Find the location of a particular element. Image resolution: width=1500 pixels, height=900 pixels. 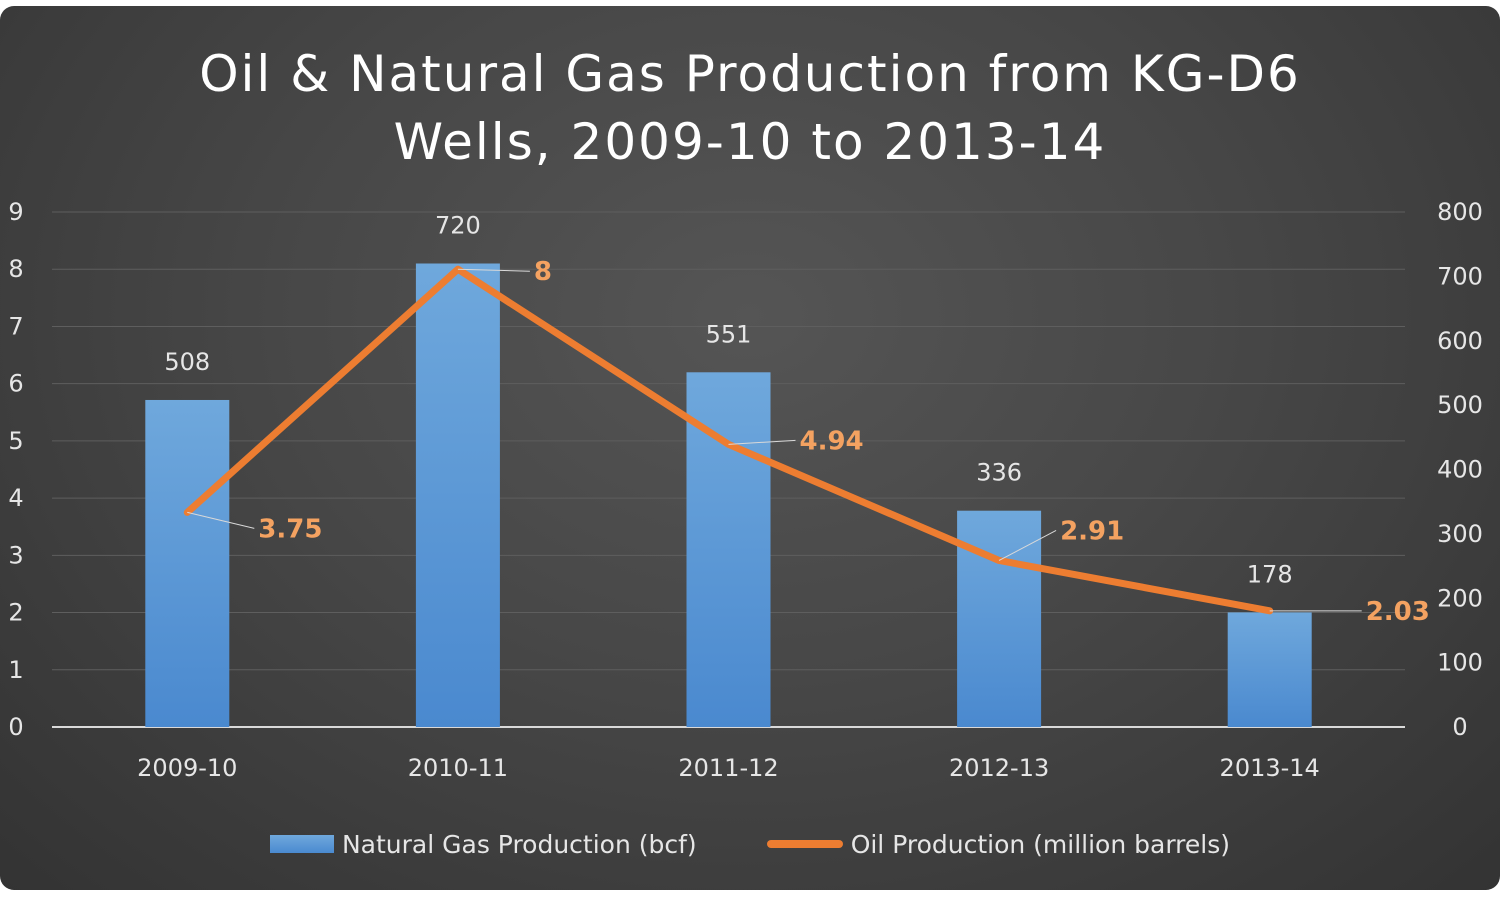

left-axis-tick: 6 is located at coordinates (15, 384).